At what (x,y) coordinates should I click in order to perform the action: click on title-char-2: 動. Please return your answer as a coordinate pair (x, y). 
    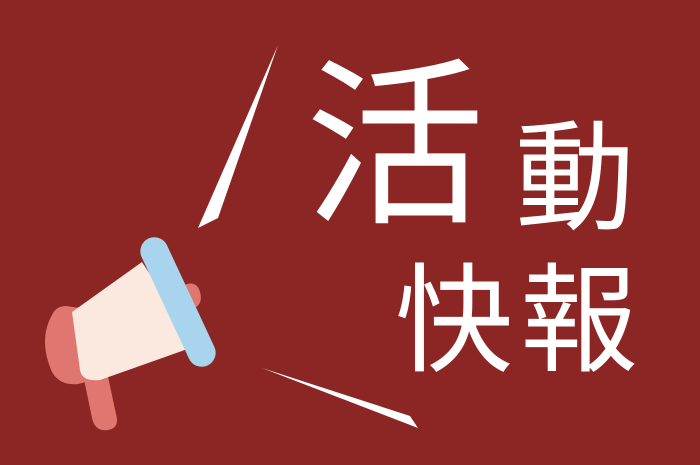
    Looking at the image, I should click on (575, 179).